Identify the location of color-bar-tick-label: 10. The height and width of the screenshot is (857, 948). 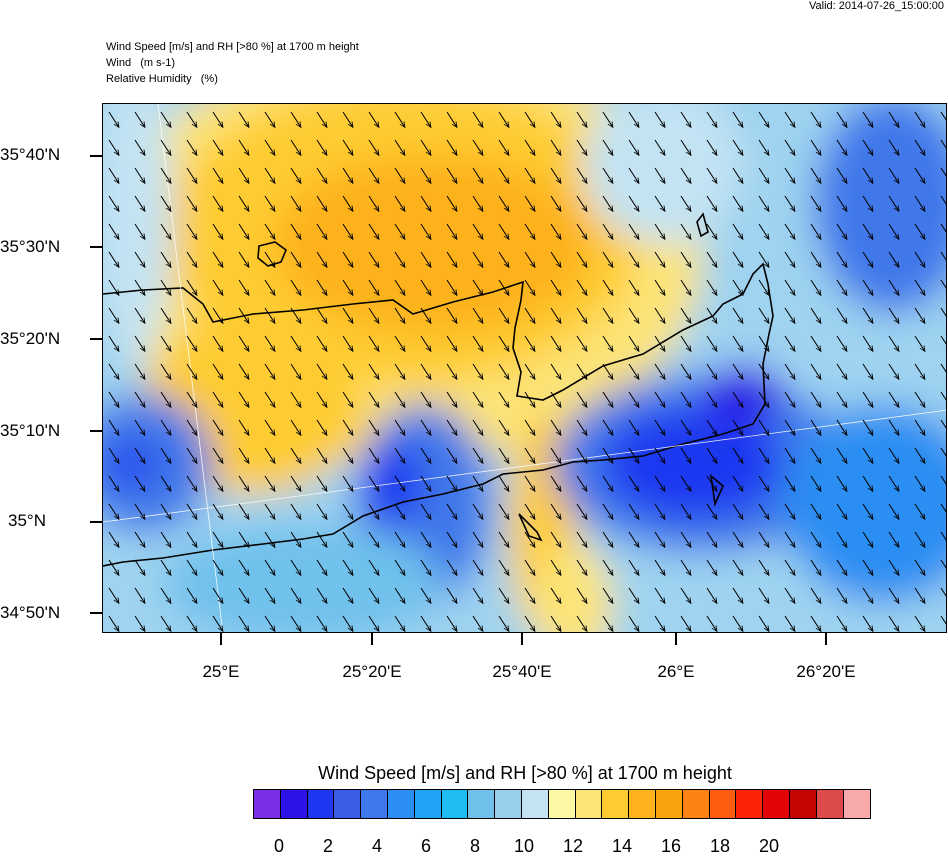
(524, 846).